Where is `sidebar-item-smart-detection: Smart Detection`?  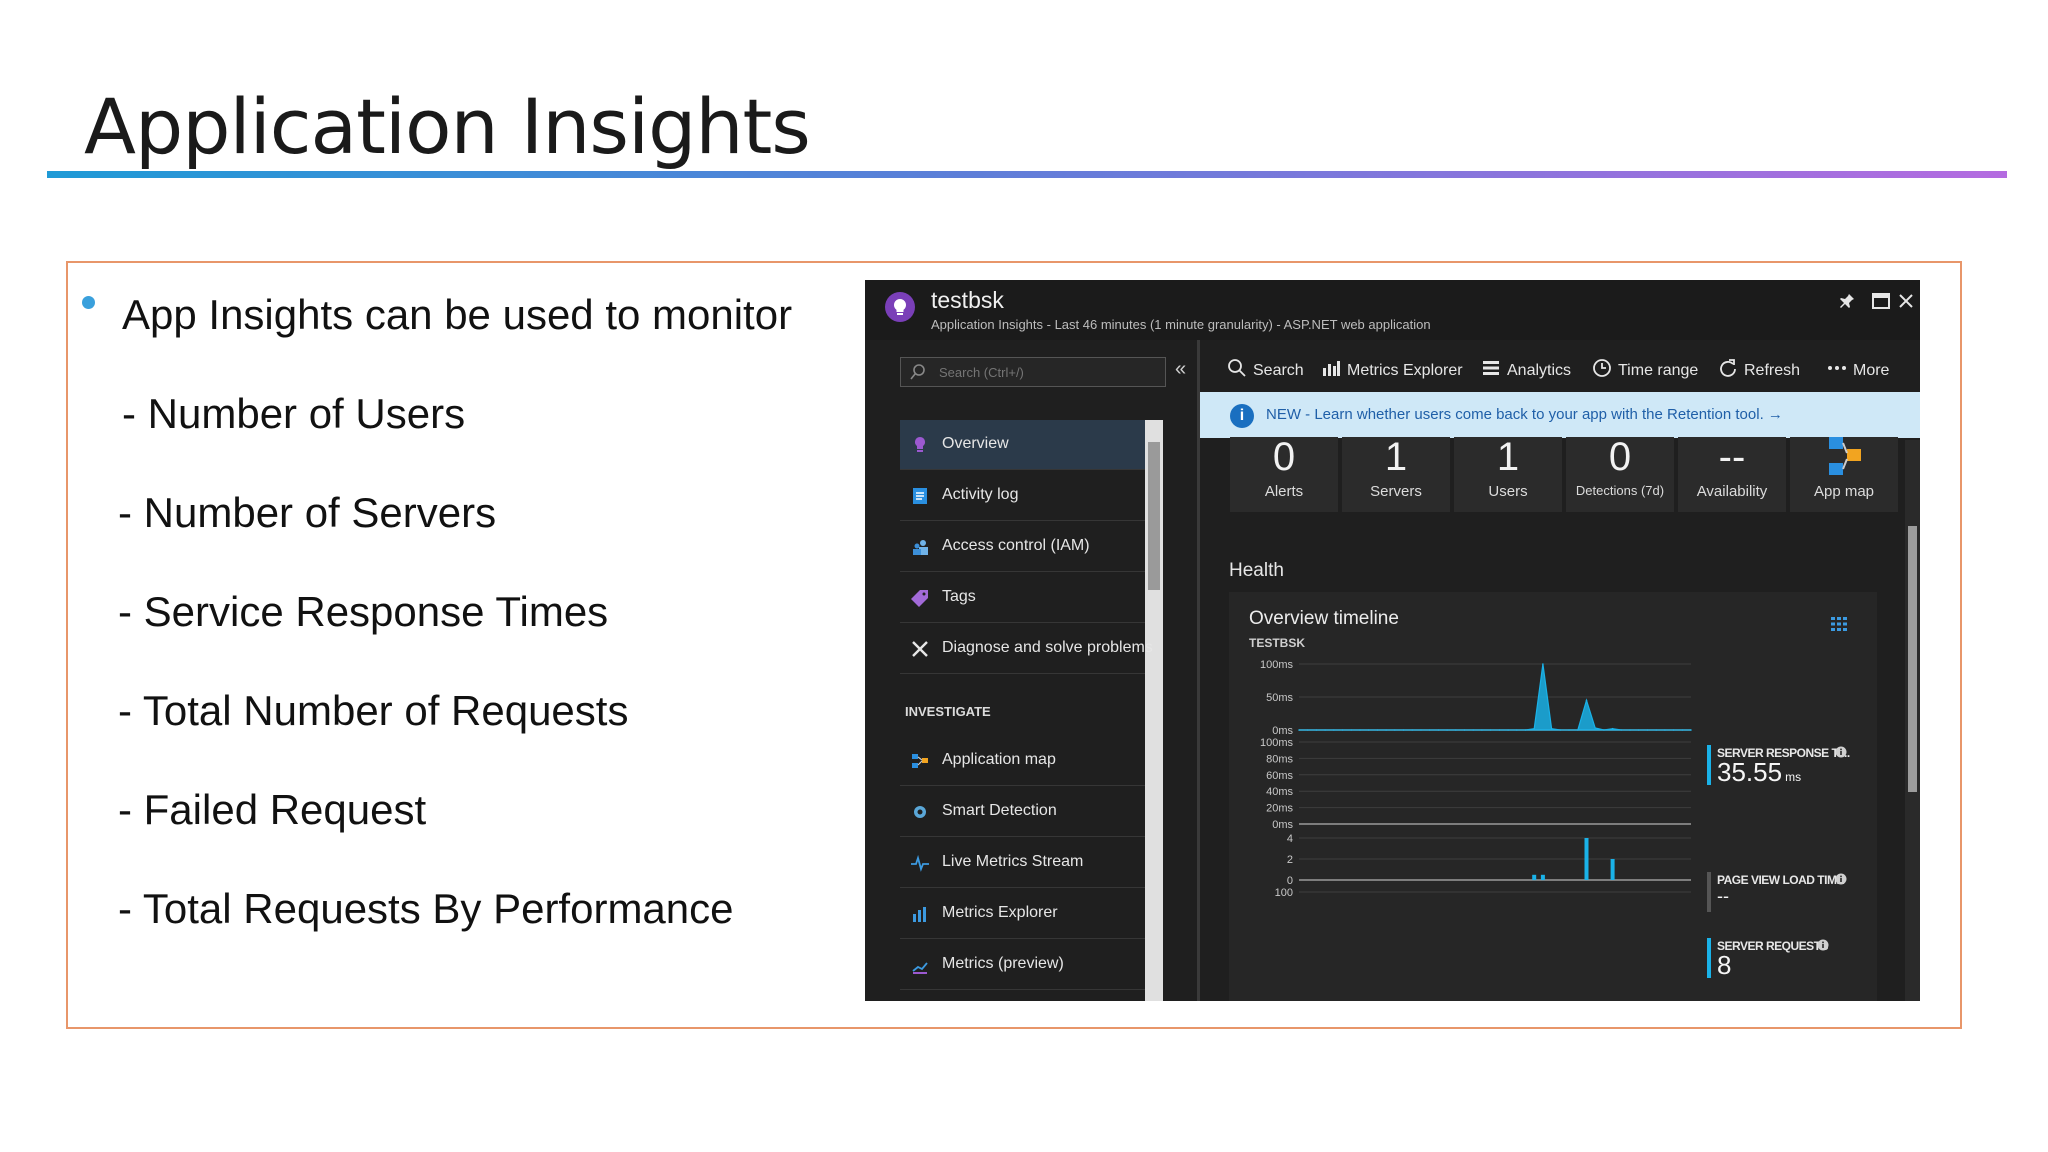 sidebar-item-smart-detection: Smart Detection is located at coordinates (1022, 812).